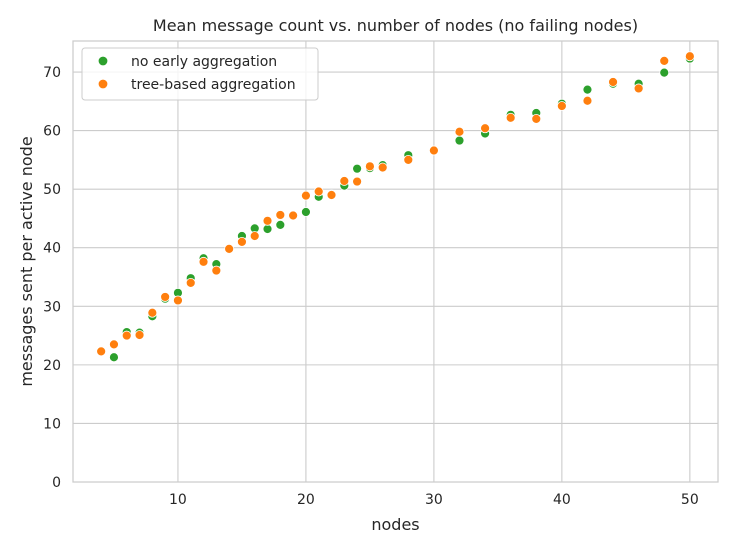 This screenshot has width=736, height=552. Describe the element at coordinates (52, 249) in the screenshot. I see `y-tick-label: 40` at that location.